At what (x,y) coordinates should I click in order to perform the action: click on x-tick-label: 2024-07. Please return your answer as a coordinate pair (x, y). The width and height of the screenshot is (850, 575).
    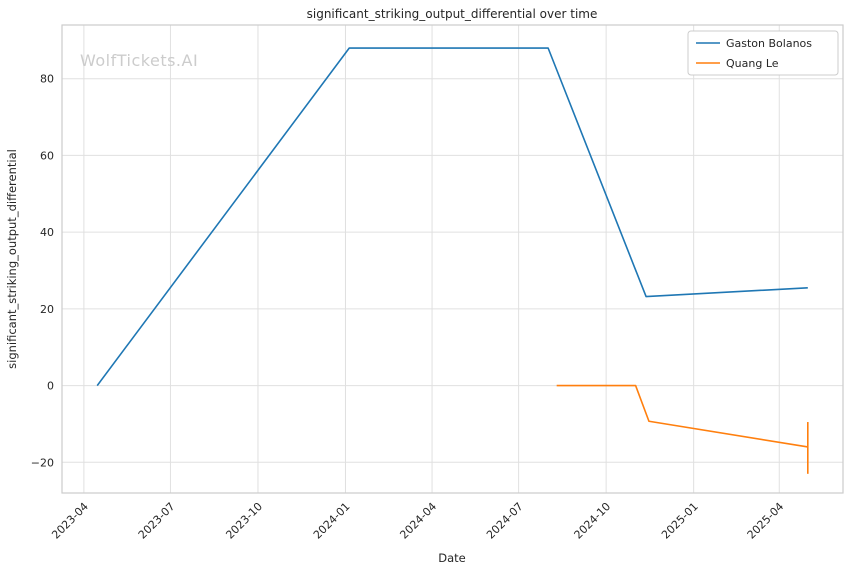
    Looking at the image, I should click on (505, 521).